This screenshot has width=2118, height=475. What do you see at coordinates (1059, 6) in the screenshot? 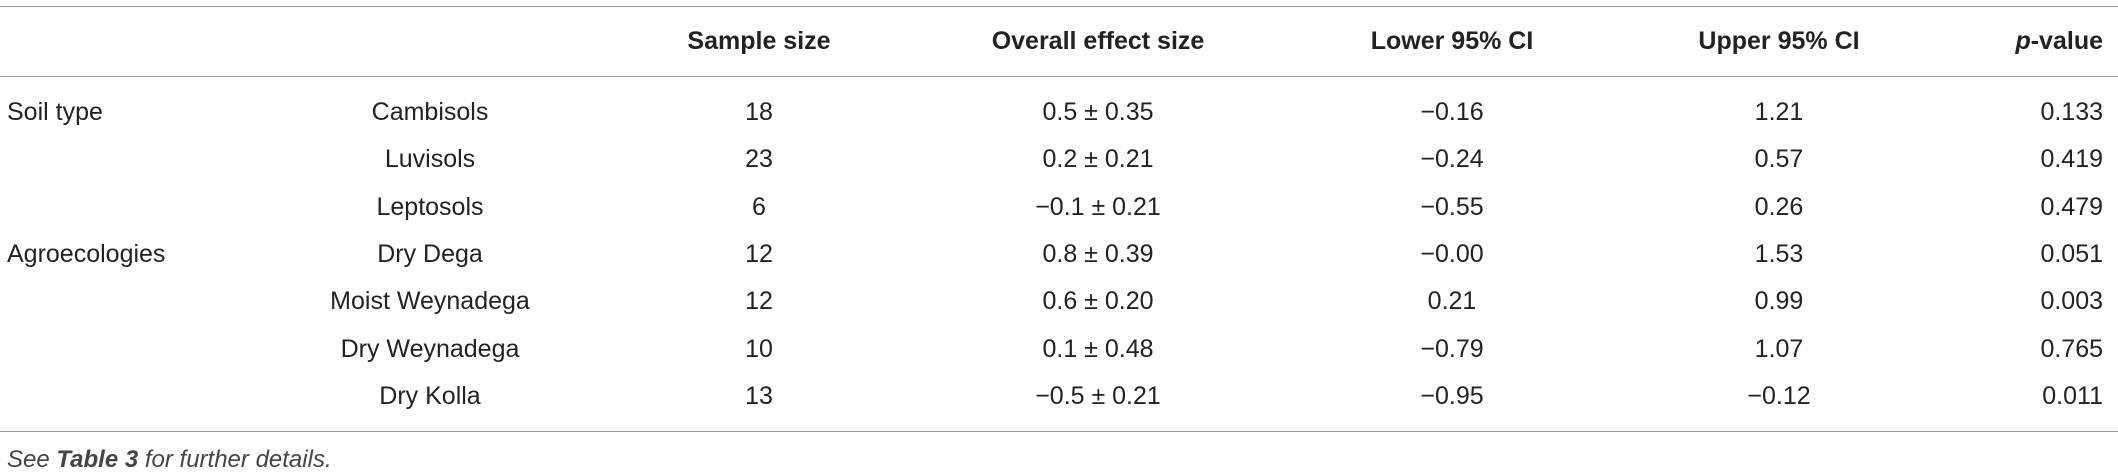
I see `top-rule` at bounding box center [1059, 6].